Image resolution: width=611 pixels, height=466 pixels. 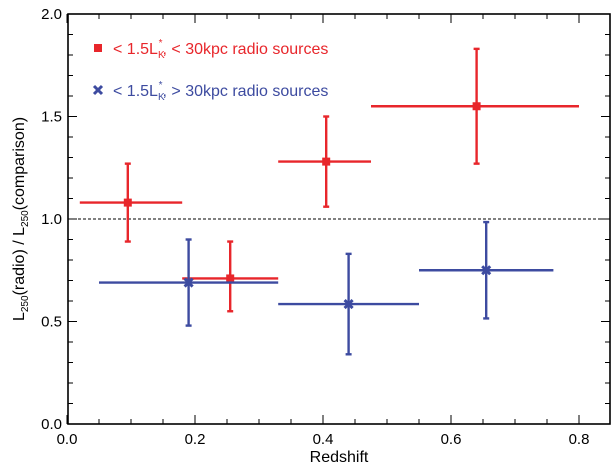 I want to click on x-tick-label: 0.2, so click(x=195, y=439).